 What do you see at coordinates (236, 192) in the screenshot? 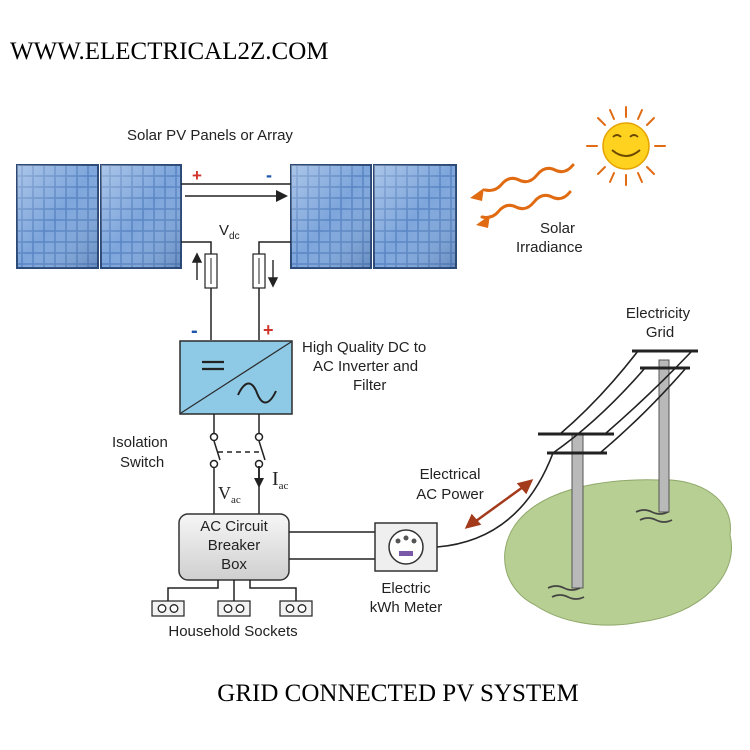
I see `series-connection` at bounding box center [236, 192].